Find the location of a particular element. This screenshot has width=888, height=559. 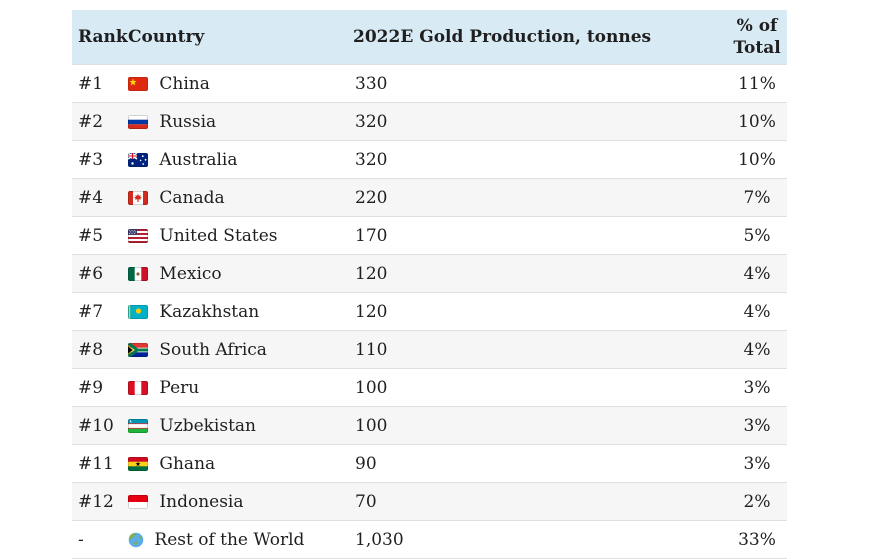

rank-cell: #6 is located at coordinates (91, 273).